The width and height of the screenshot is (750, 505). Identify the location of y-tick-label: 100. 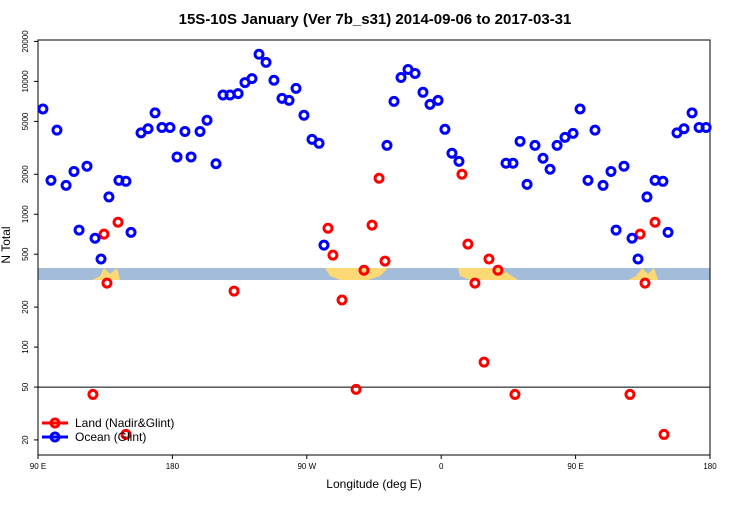
(25, 347).